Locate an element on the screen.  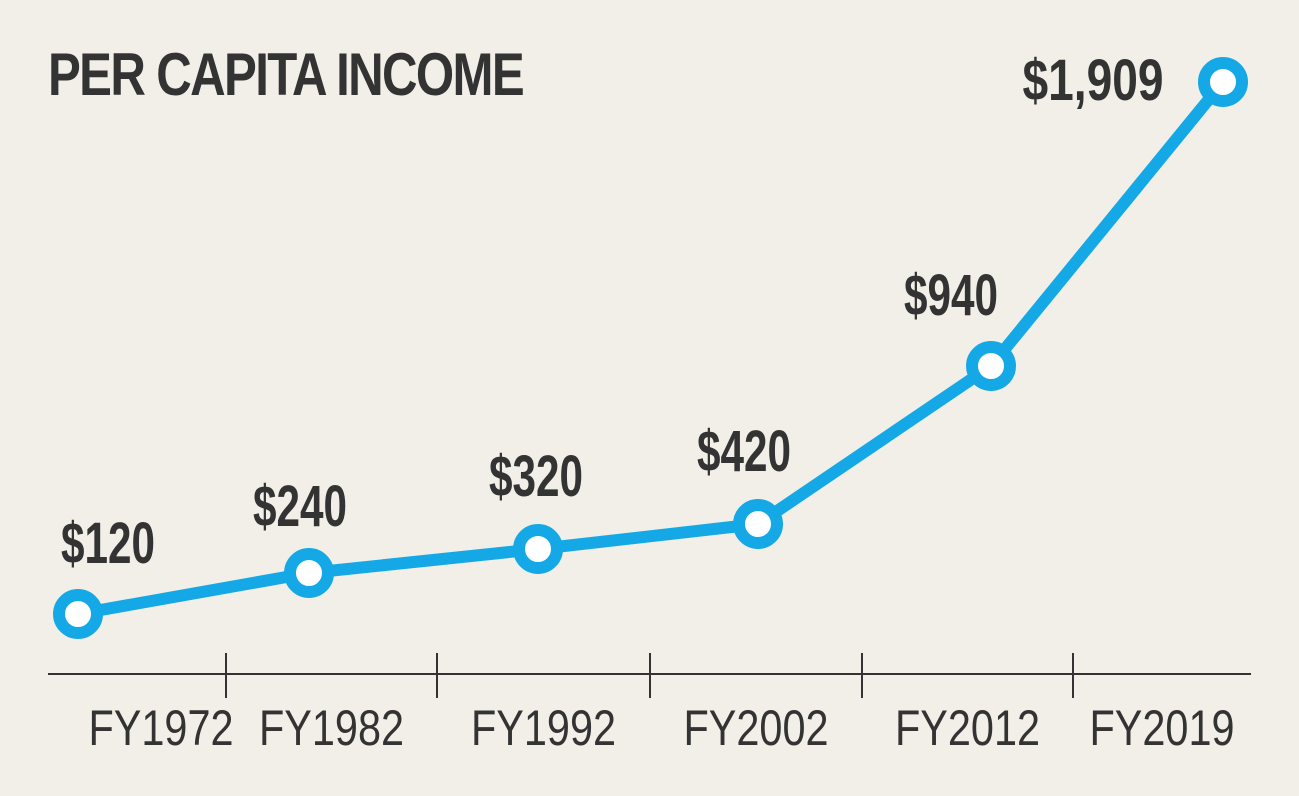
chart-title: PER CAPITA INCOME is located at coordinates (286, 74).